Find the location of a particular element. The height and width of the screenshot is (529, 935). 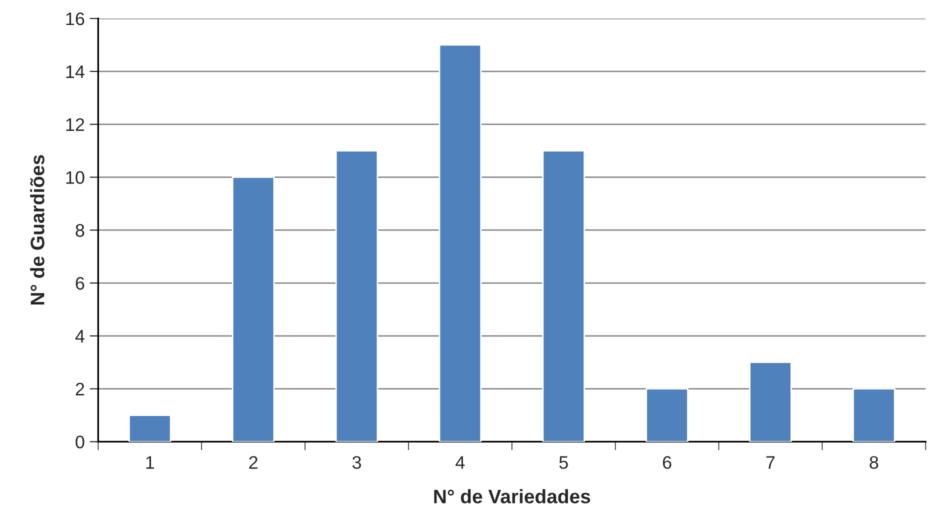

x-tick-label: 8 is located at coordinates (874, 462).